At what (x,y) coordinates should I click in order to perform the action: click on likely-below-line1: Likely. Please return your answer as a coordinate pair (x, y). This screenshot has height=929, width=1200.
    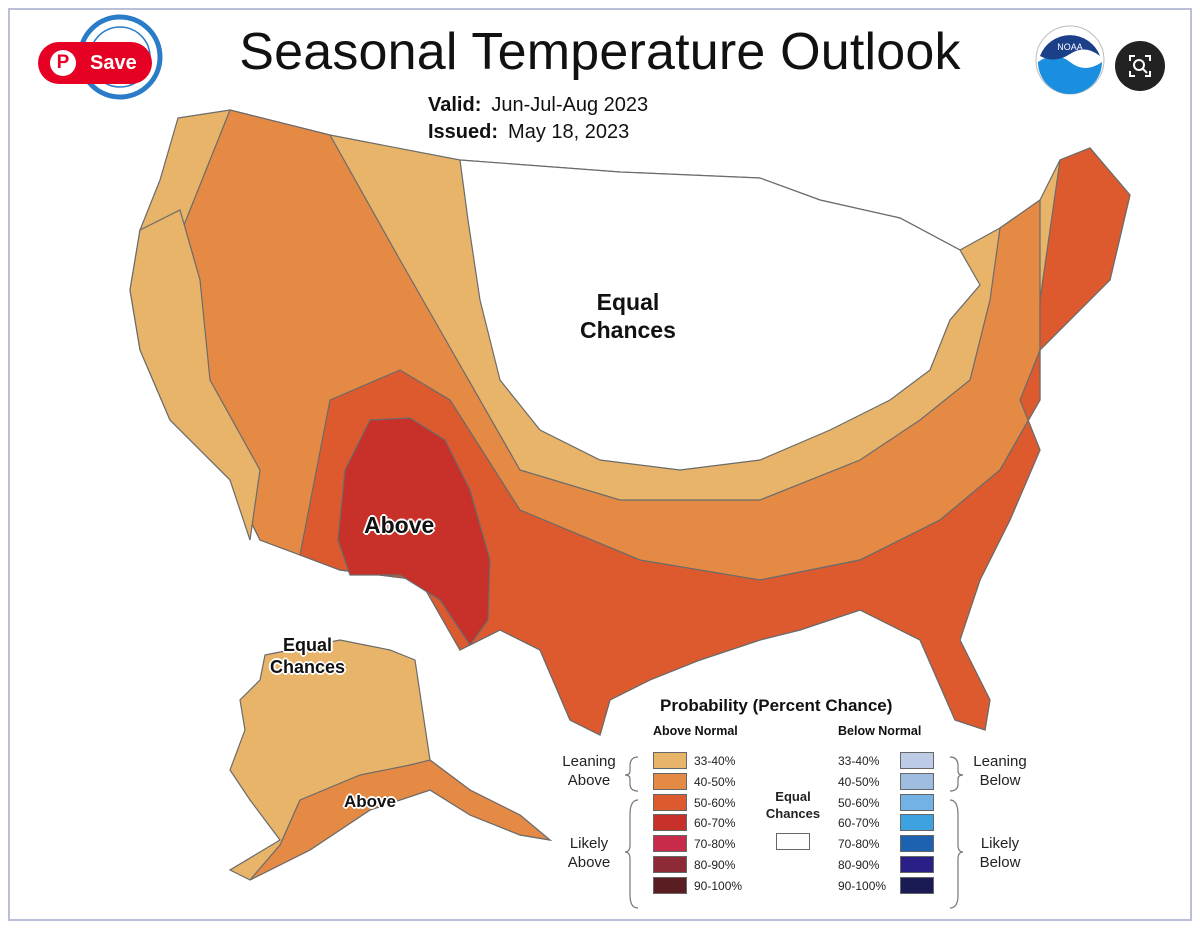
    Looking at the image, I should click on (1000, 843).